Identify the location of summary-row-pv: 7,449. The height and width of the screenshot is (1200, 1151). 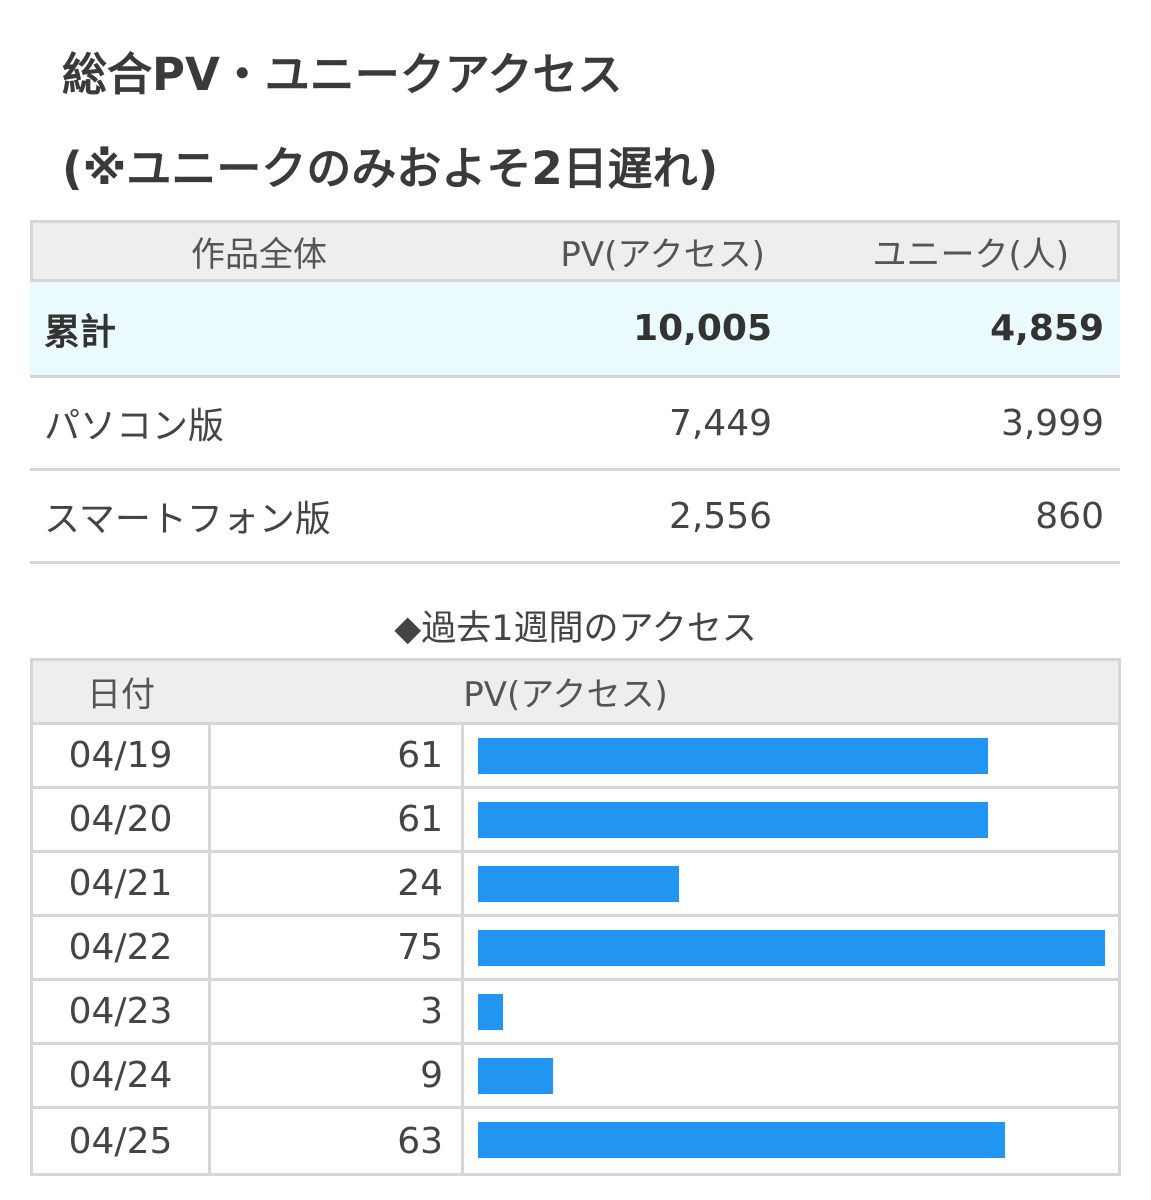
(720, 423).